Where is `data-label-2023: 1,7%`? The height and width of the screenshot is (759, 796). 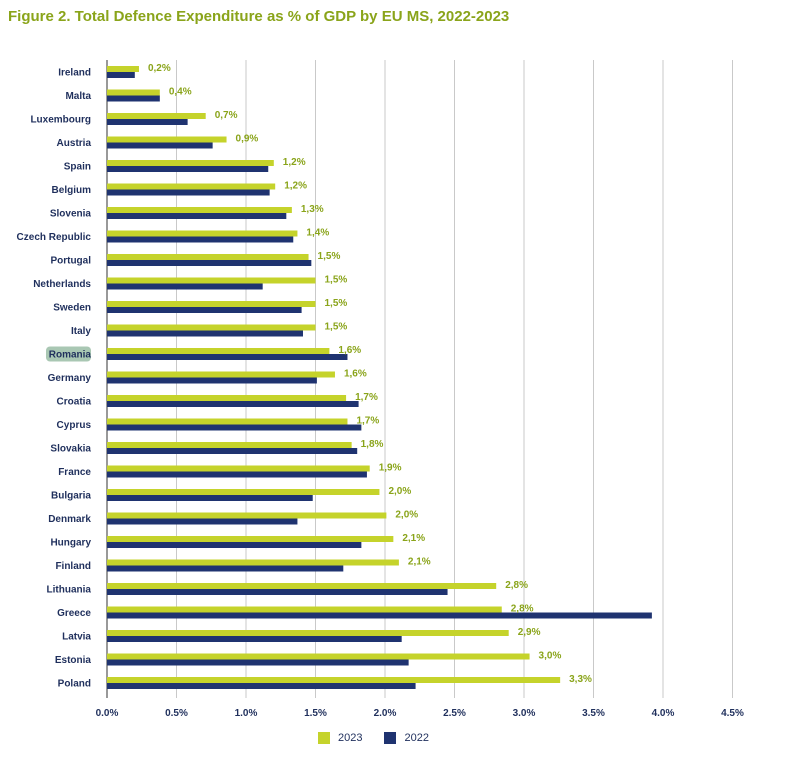 data-label-2023: 1,7% is located at coordinates (366, 397).